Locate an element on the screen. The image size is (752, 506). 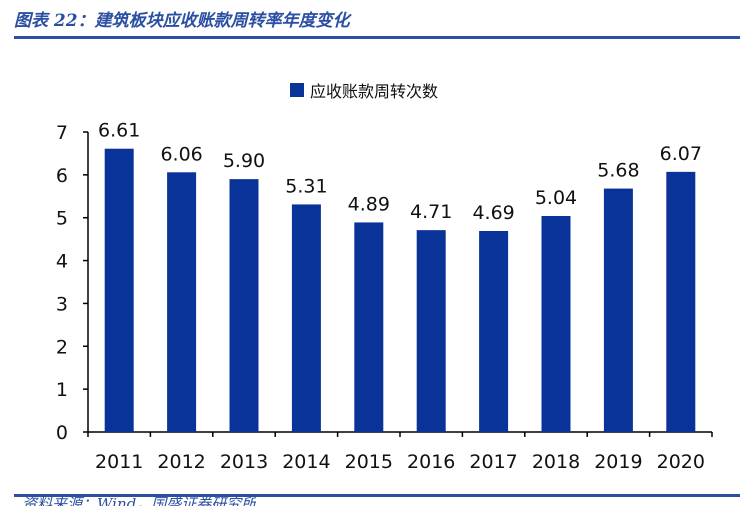
x-tick-label: 2012 is located at coordinates (181, 462).